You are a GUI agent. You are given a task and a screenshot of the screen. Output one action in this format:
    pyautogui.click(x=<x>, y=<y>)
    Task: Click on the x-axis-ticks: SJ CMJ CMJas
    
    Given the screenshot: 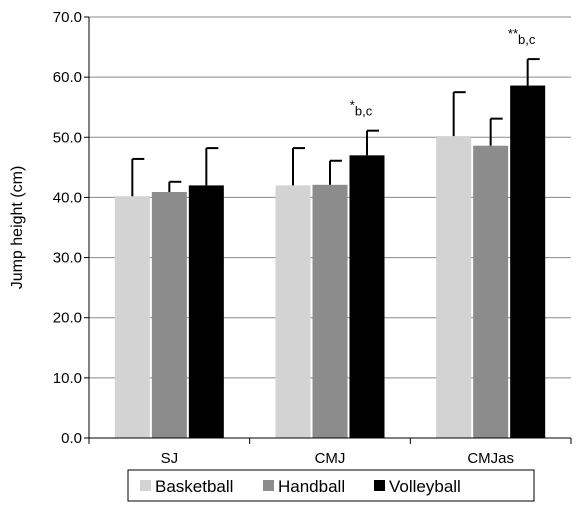 What is the action you would take?
    pyautogui.click(x=330, y=452)
    